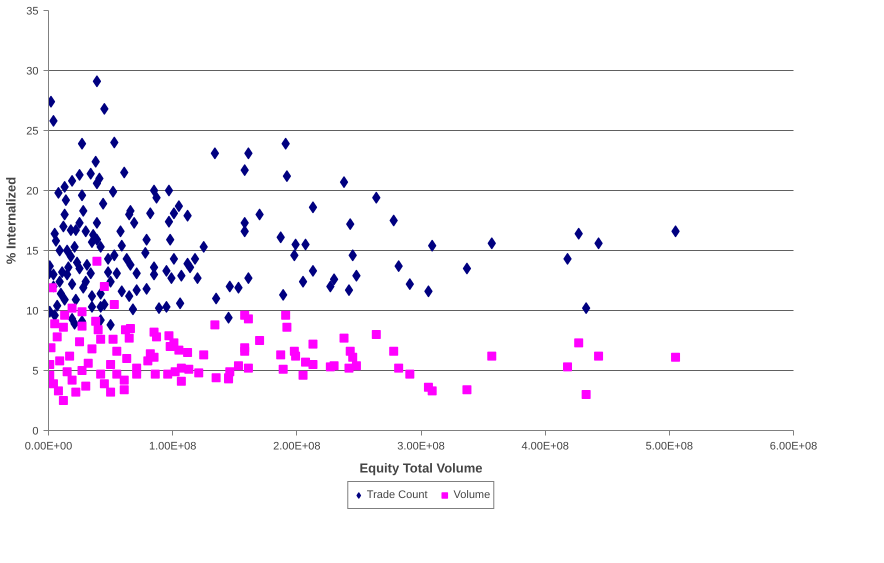  I want to click on y-tick-label: 15, so click(32, 252).